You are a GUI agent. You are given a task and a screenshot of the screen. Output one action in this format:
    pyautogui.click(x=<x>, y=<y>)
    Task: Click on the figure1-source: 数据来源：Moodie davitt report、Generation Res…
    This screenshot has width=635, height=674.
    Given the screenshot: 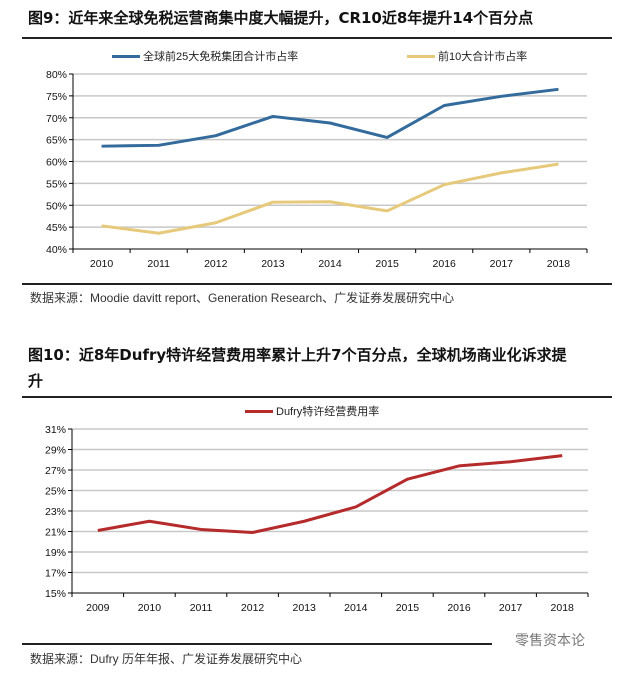 What is the action you would take?
    pyautogui.click(x=242, y=298)
    